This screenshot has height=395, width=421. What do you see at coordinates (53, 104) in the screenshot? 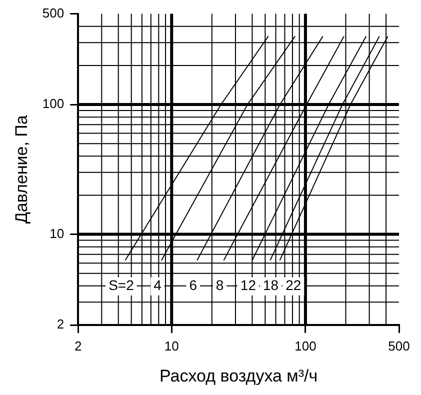
I see `y-tick-label: 100` at bounding box center [53, 104].